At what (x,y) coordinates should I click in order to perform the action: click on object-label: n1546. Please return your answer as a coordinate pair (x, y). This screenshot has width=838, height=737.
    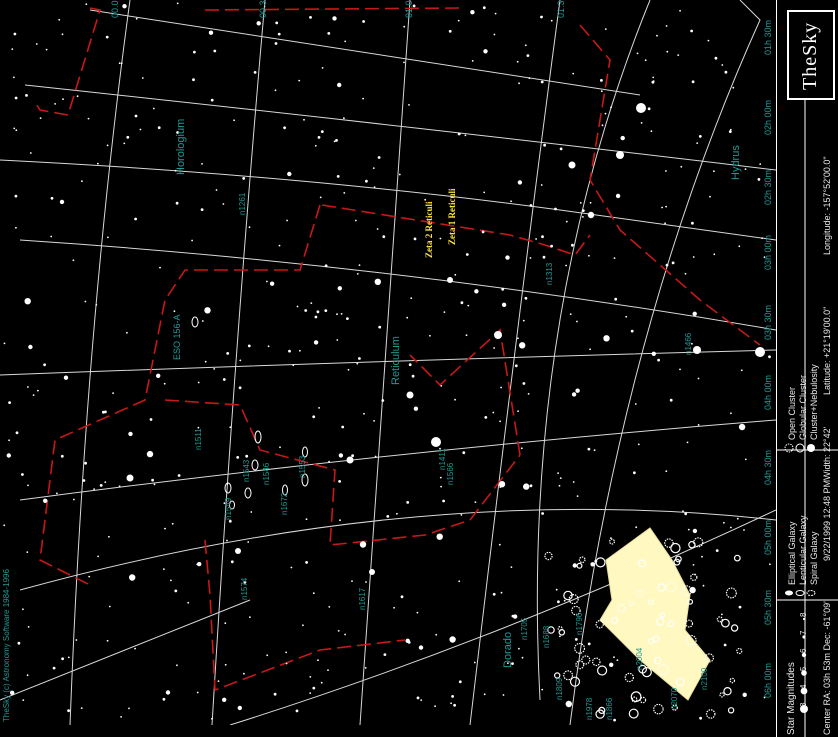
    Looking at the image, I should click on (266, 473).